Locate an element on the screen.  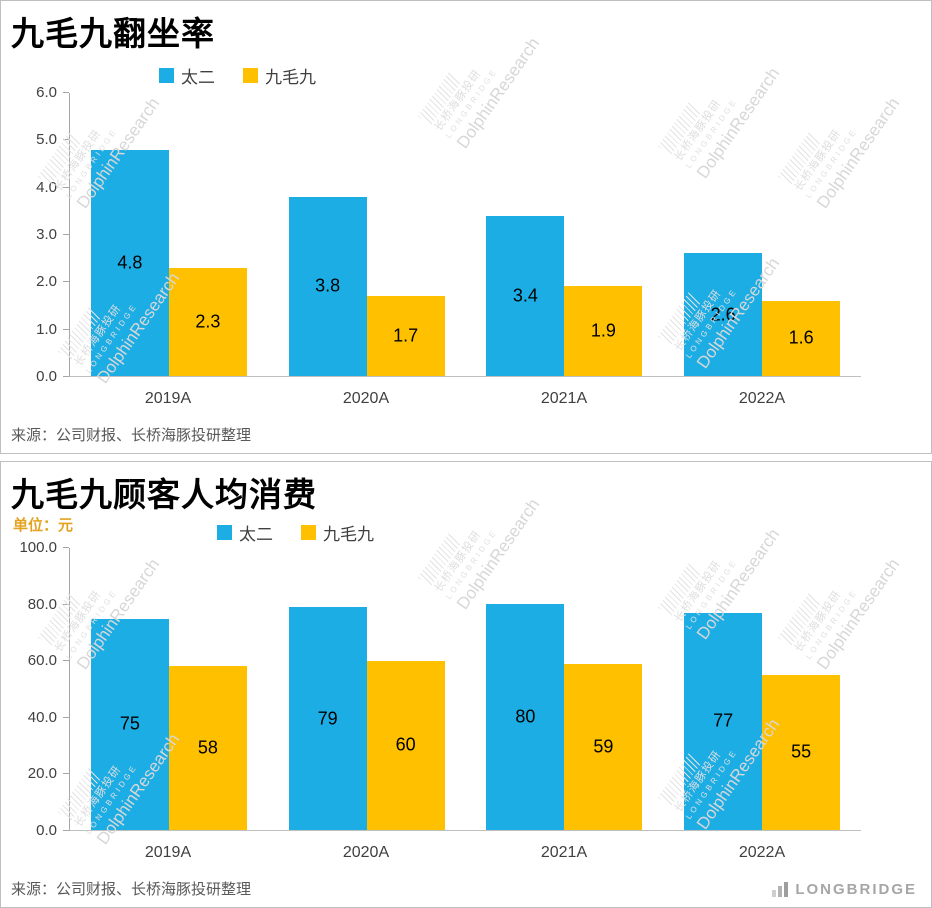
bar-series-taier: 3.4 is located at coordinates (525, 295).